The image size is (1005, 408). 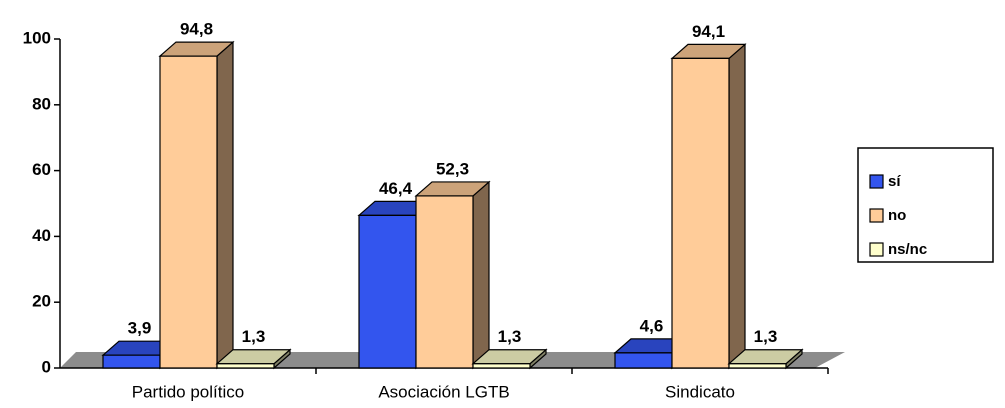 I want to click on data-label: 3,9, so click(x=140, y=328).